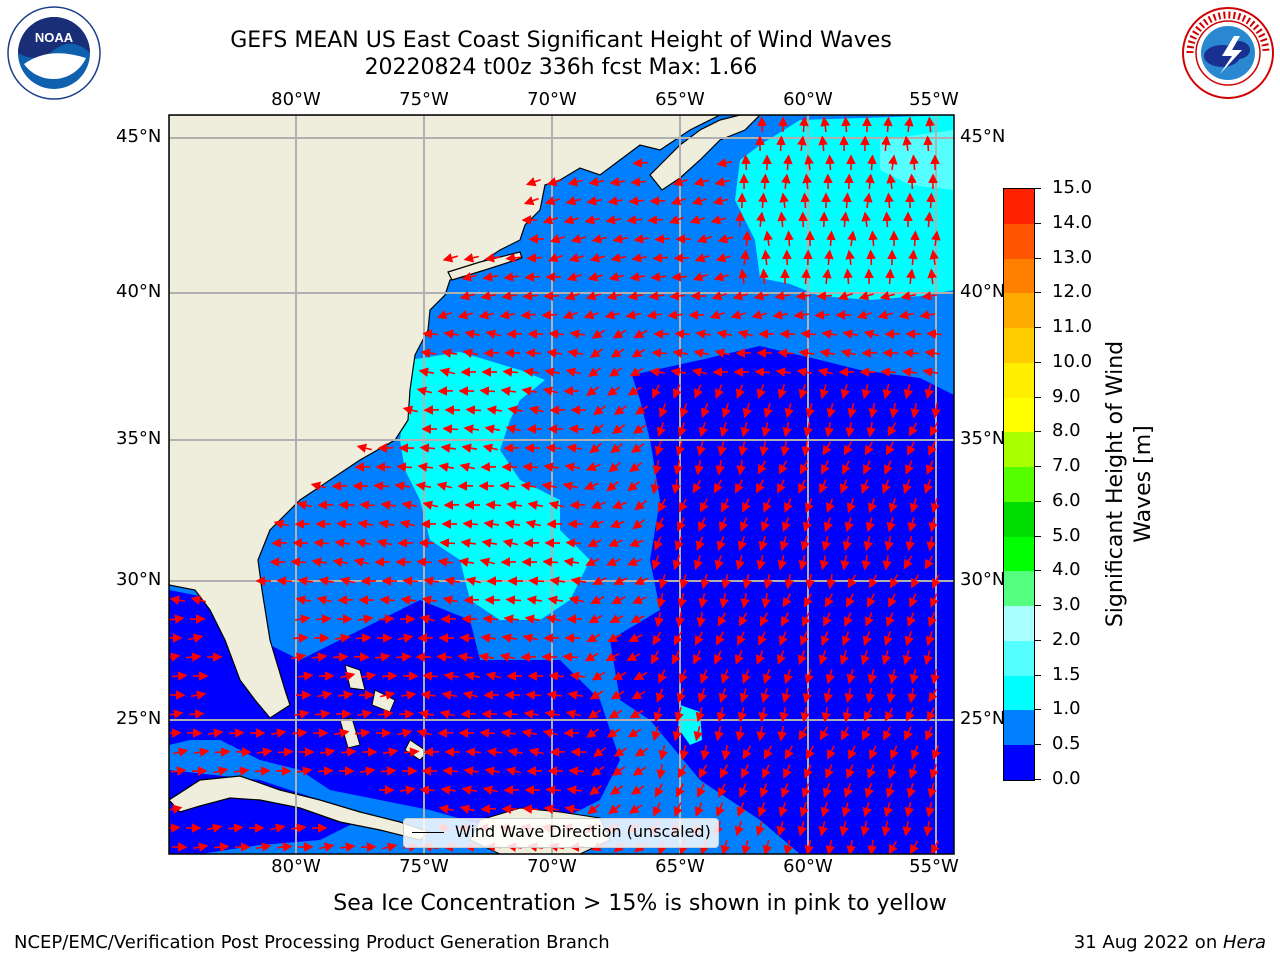 This screenshot has height=960, width=1280. I want to click on lon-label-bottom: 75°W, so click(424, 866).